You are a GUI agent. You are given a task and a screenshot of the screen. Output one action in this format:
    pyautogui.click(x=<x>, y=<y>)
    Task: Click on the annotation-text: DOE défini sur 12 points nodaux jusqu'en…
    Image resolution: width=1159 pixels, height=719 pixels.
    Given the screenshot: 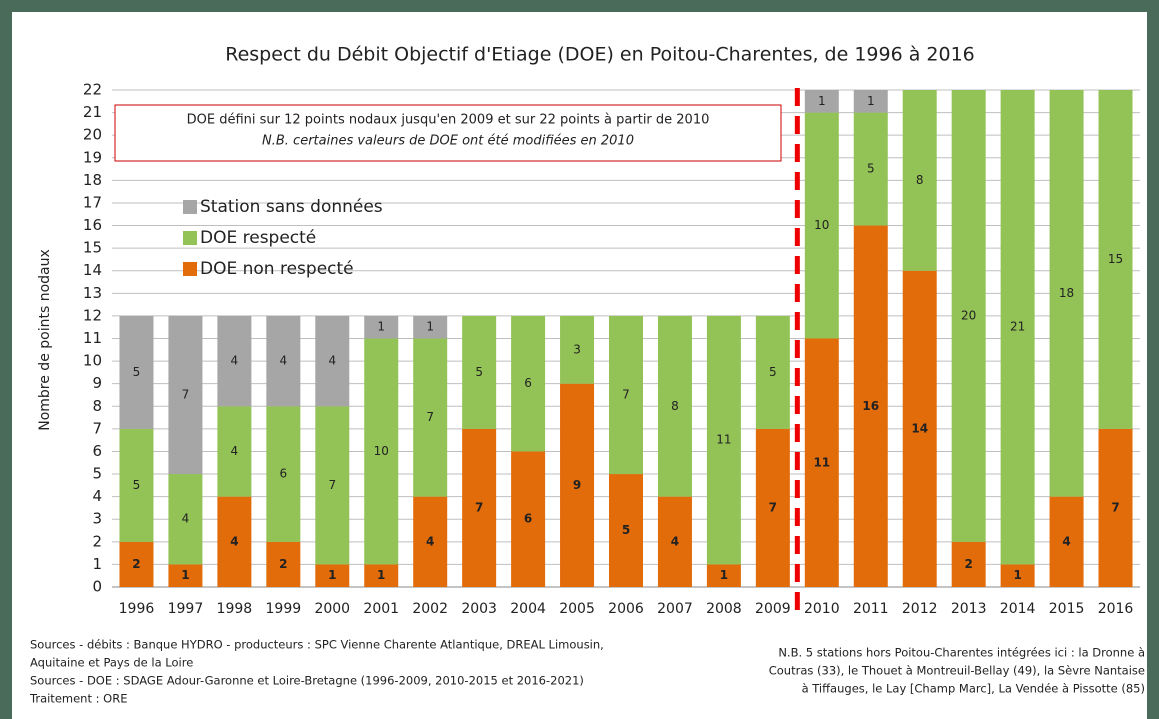 What is the action you would take?
    pyautogui.click(x=448, y=120)
    